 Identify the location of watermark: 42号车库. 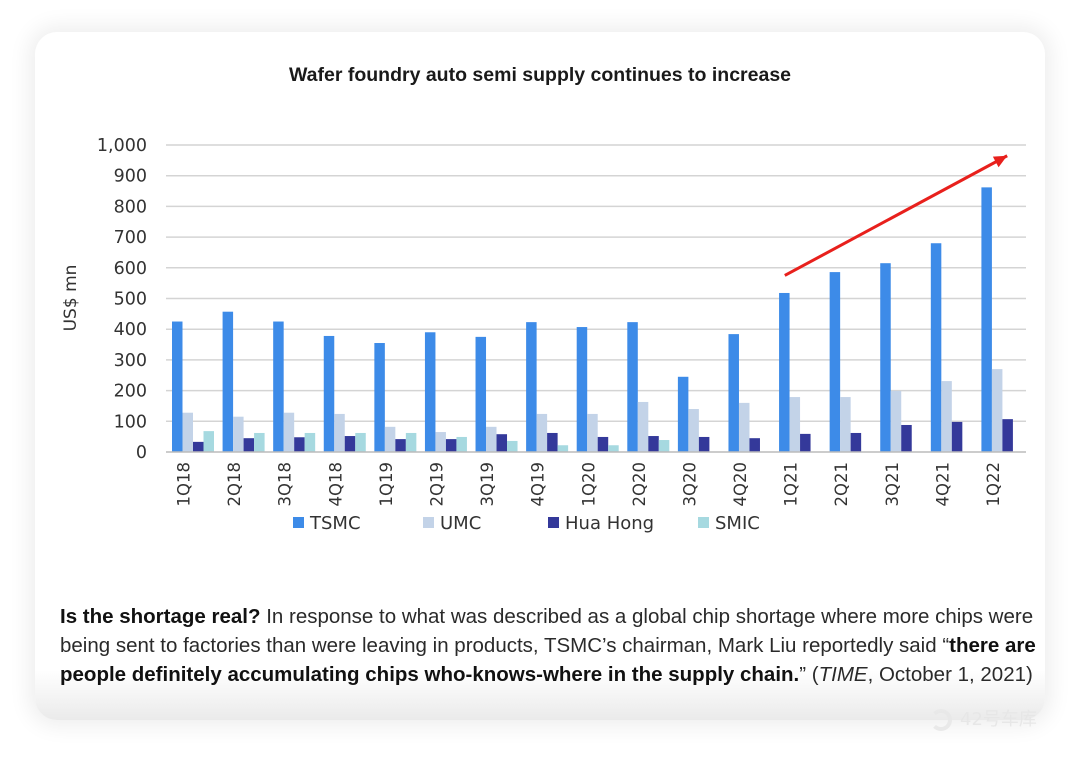
(983, 718).